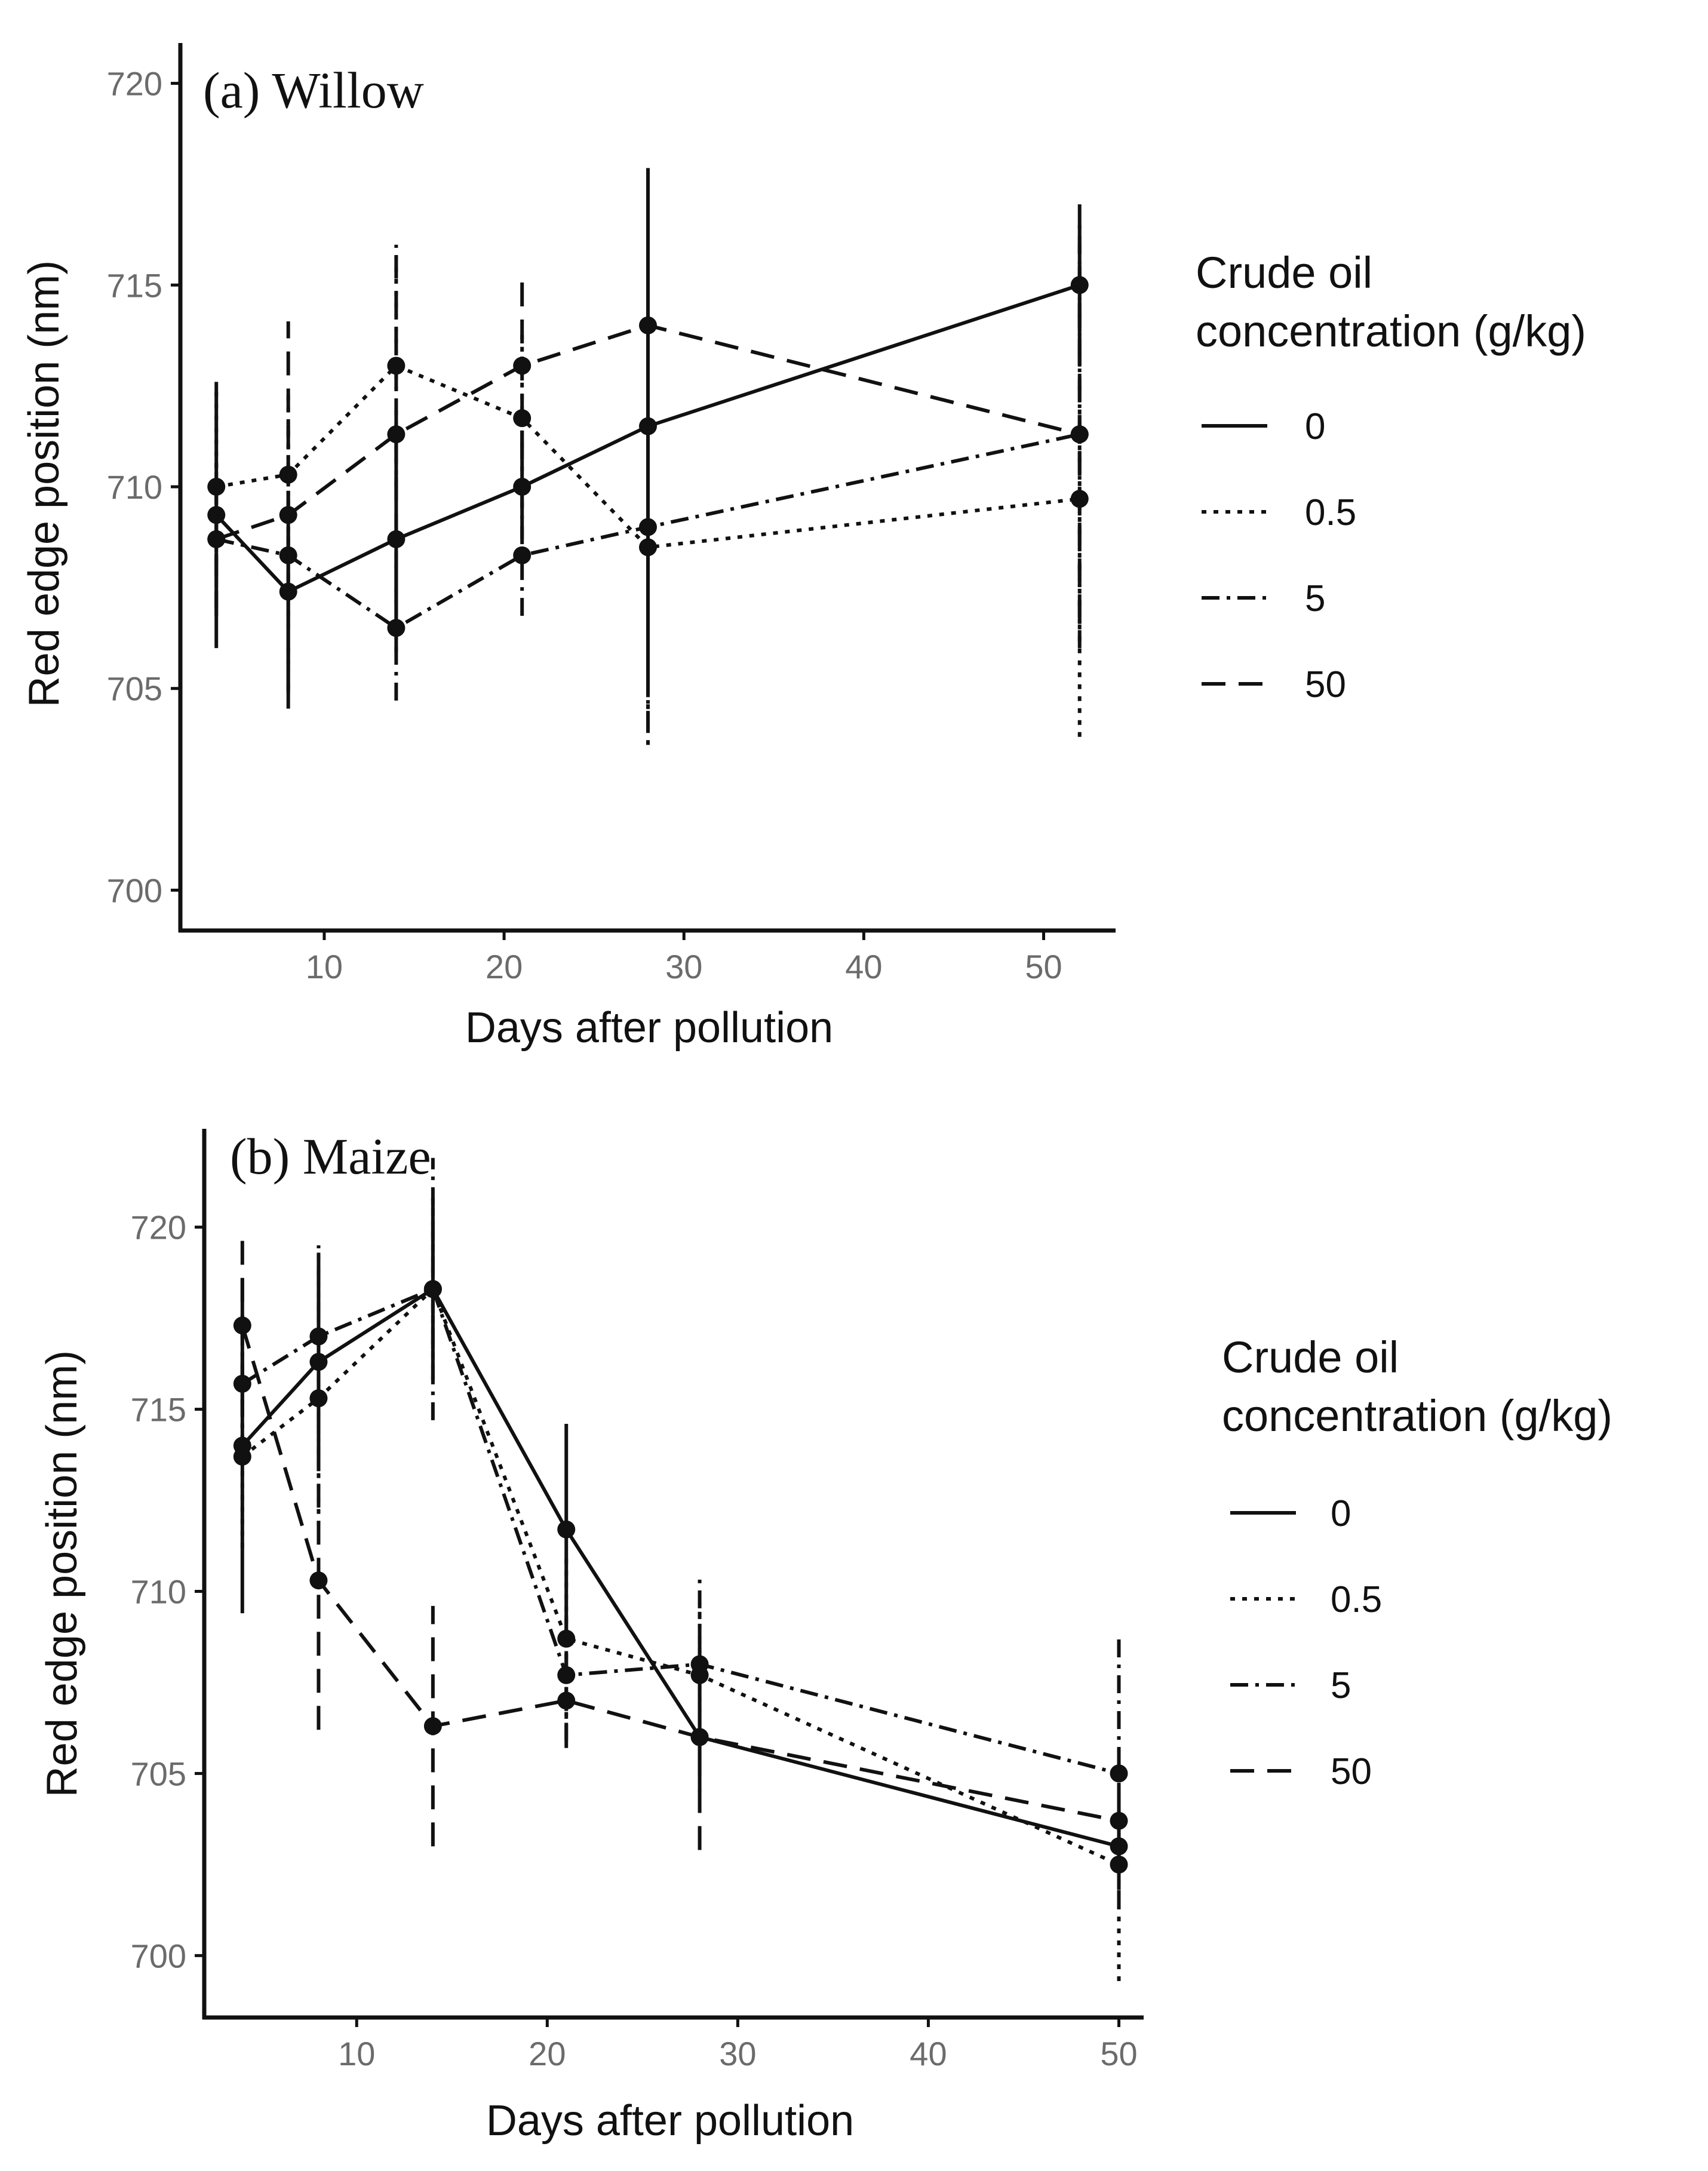 The width and height of the screenshot is (1708, 2171). I want to click on legend-title-willow-line1: Crude oil, so click(1284, 272).